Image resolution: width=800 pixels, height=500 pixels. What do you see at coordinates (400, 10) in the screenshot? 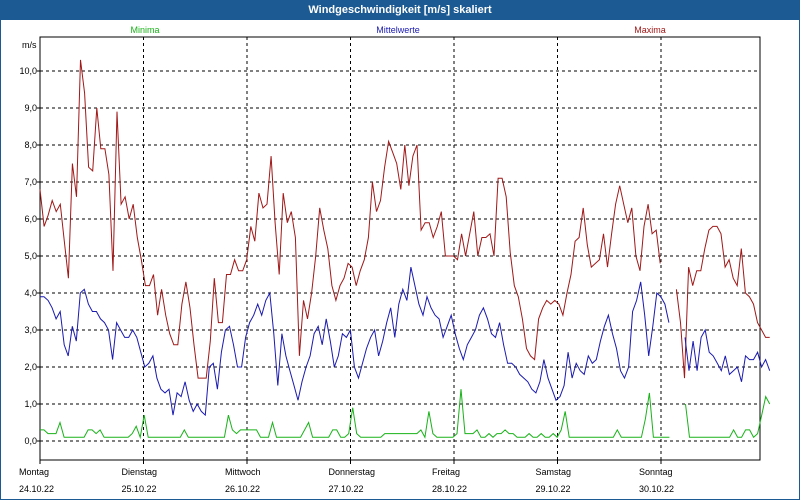
I see `chart-title: Windgeschwindigkeit [m/s] skaliert` at bounding box center [400, 10].